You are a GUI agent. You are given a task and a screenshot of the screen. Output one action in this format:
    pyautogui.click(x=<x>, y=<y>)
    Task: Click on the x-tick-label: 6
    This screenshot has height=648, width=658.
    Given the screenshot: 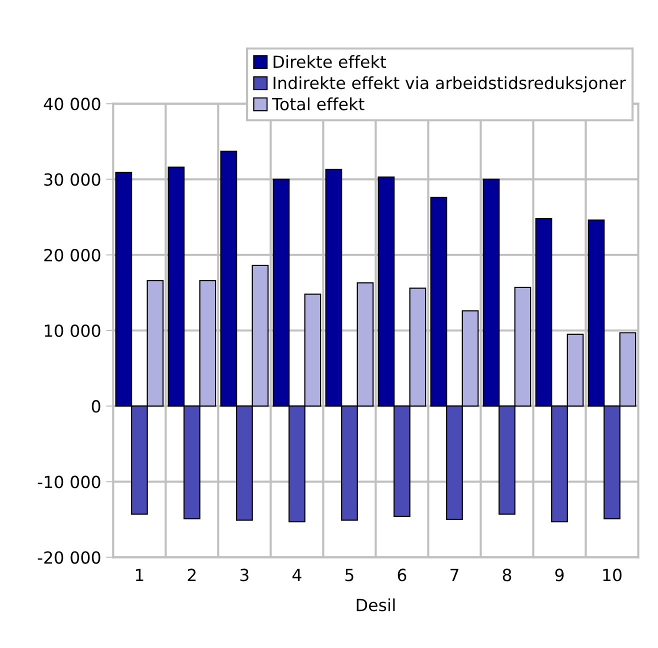 What is the action you would take?
    pyautogui.click(x=402, y=575)
    